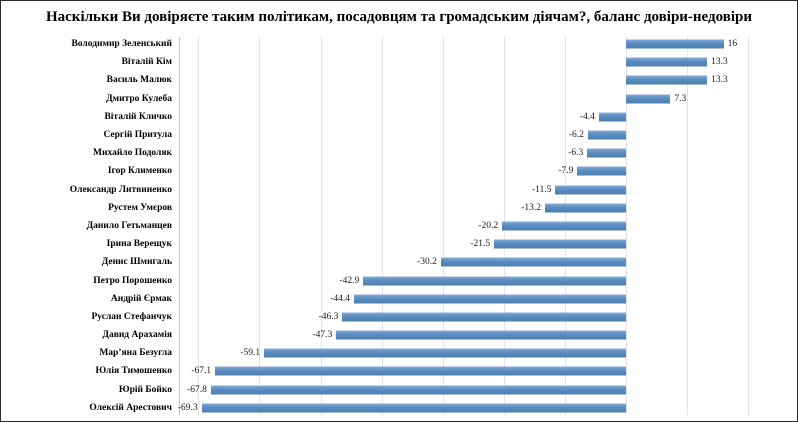  Describe the element at coordinates (485, 44) in the screenshot. I see `plot-cell: 16` at that location.